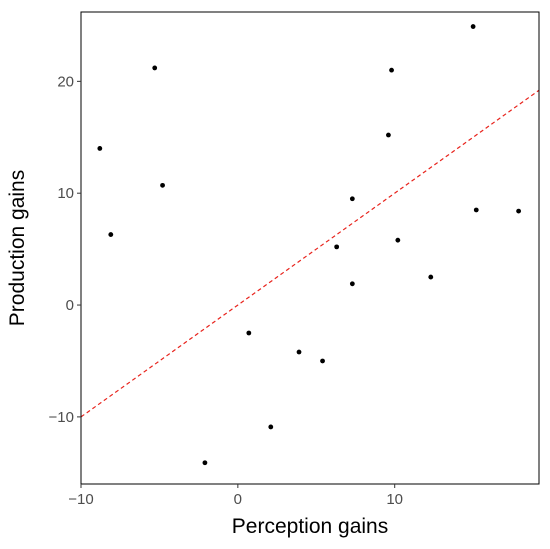 This screenshot has height=549, width=550. I want to click on x-axis-title: Perception gains, so click(310, 526).